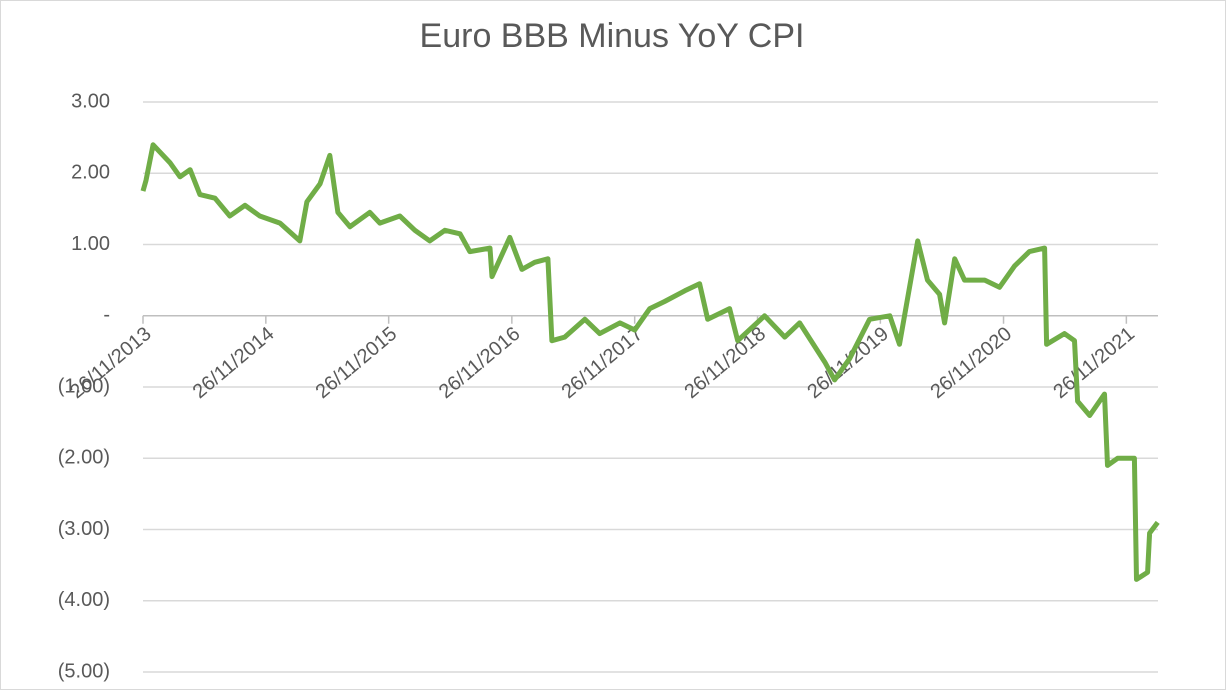 The height and width of the screenshot is (690, 1226). I want to click on y-tick-label: (3.00), so click(84, 529).